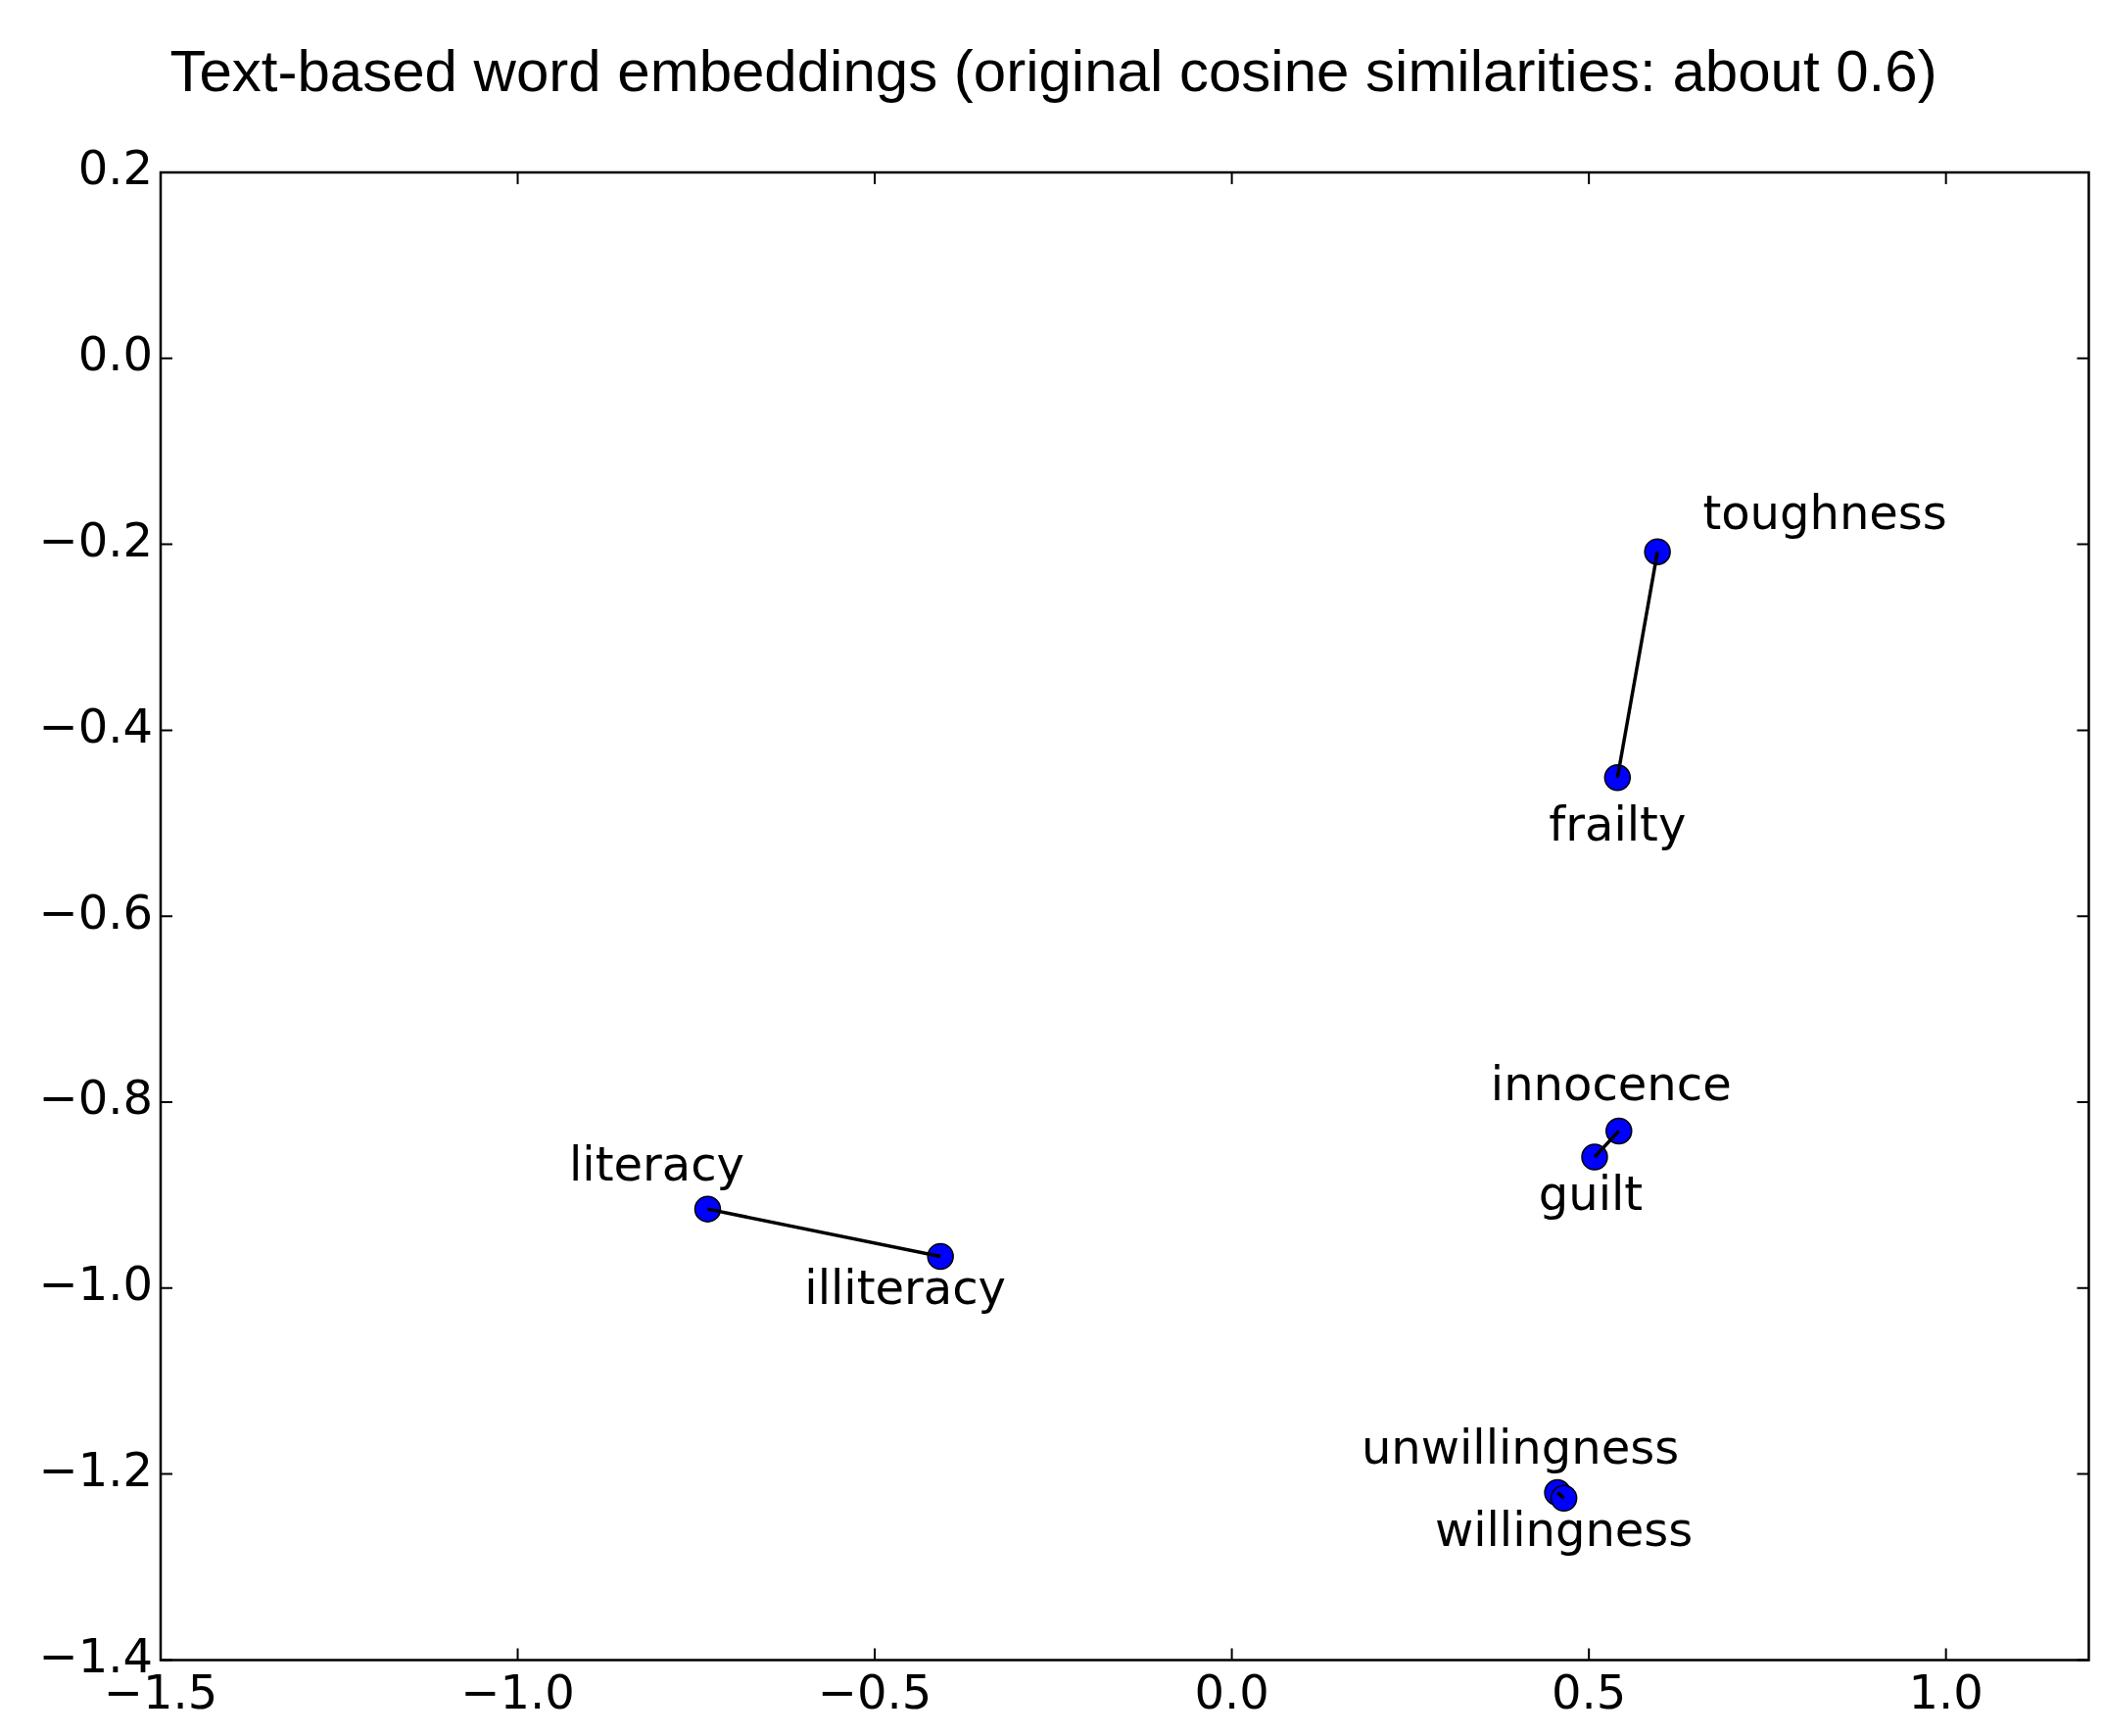  Describe the element at coordinates (905, 1287) in the screenshot. I see `annotation: illiteracy` at that location.